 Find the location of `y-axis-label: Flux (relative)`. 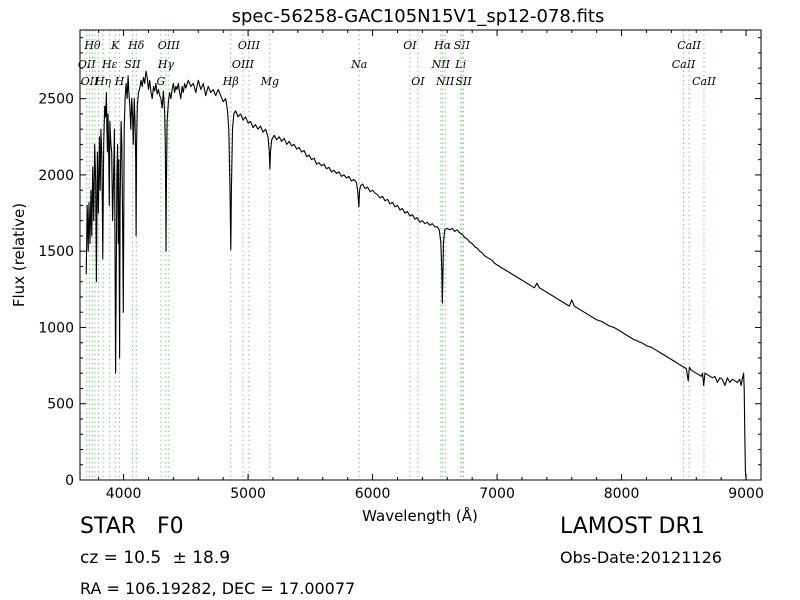

y-axis-label: Flux (relative) is located at coordinates (19, 255).